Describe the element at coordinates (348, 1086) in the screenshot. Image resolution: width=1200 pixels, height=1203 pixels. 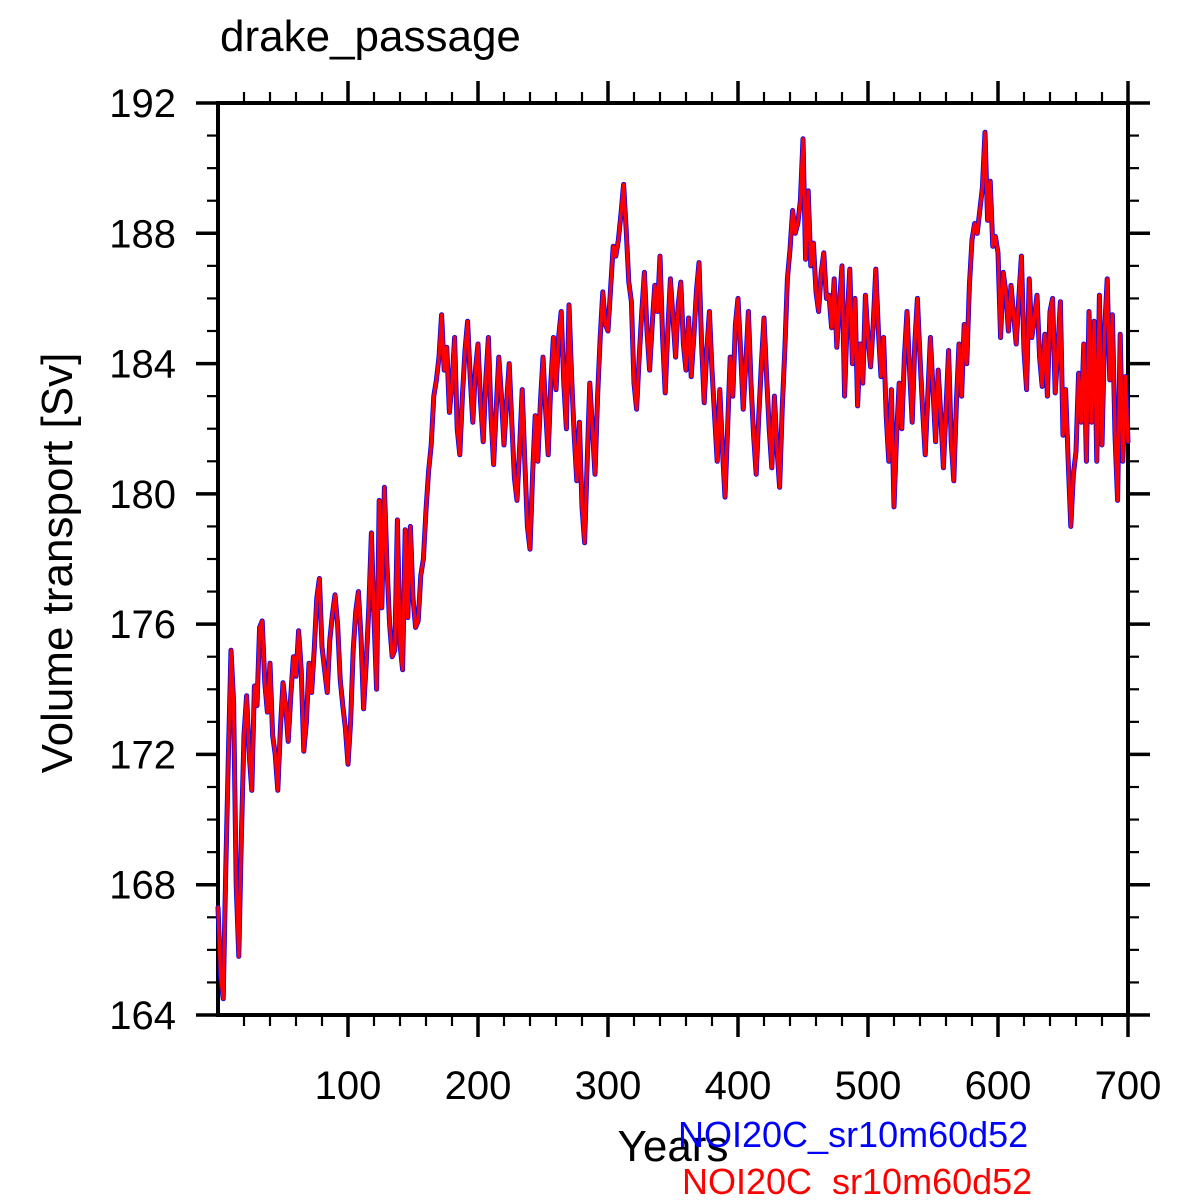
I see `x-tick-label: 100` at that location.